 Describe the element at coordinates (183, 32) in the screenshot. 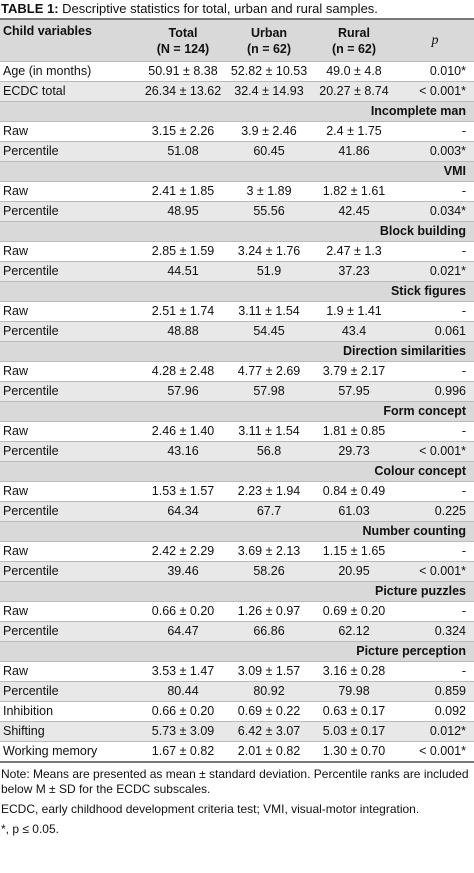

I see `header-title: Total` at that location.